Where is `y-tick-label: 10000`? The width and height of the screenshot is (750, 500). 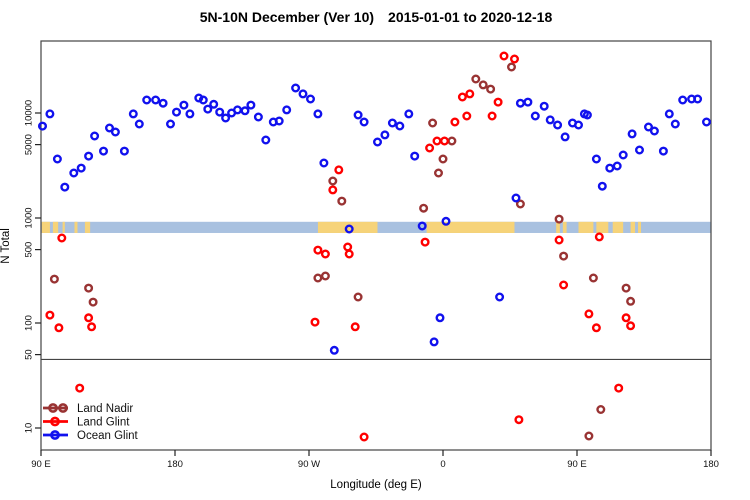
y-tick-label: 10000 is located at coordinates (29, 113).